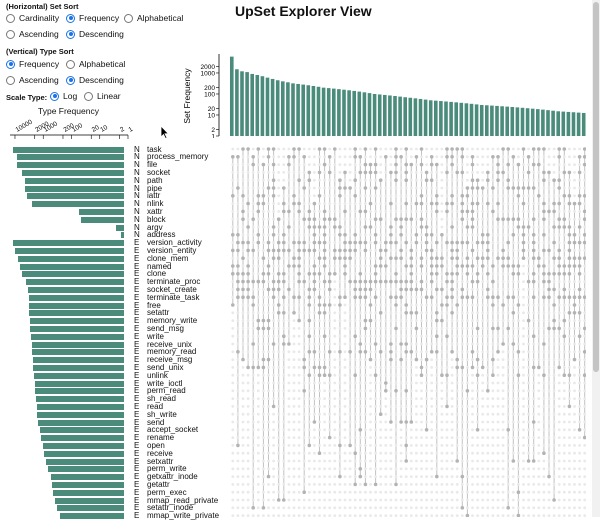 The image size is (600, 520). What do you see at coordinates (153, 18) in the screenshot?
I see `hsort-alphabetical-radio: Alphabetical` at bounding box center [153, 18].